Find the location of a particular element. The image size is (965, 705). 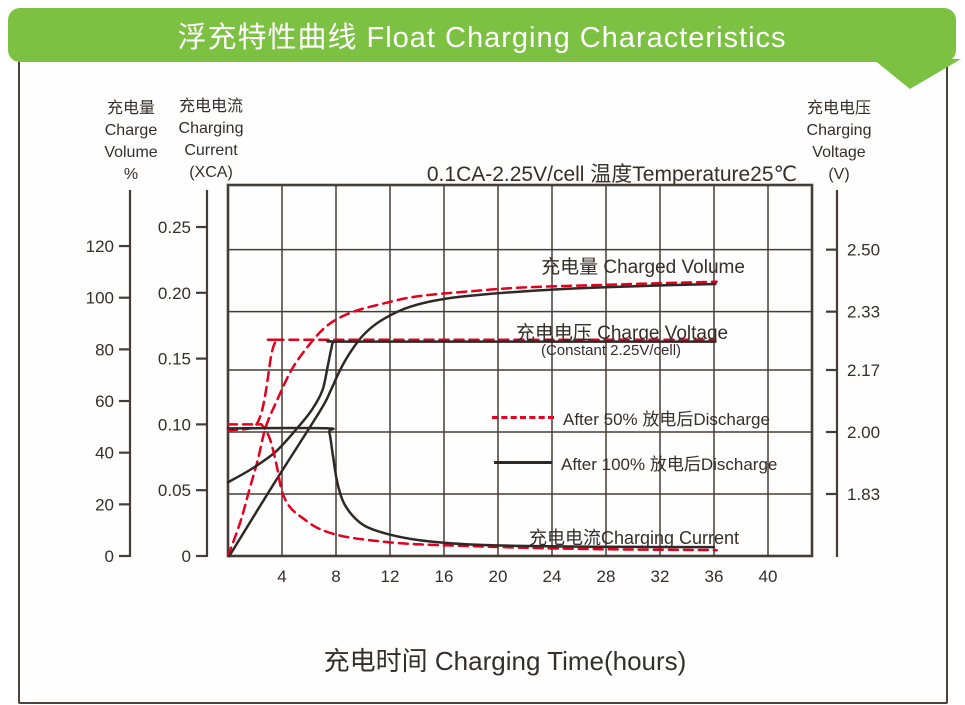

title-banner: 浮充特性曲线 Float Charging Characteristics is located at coordinates (482, 35).